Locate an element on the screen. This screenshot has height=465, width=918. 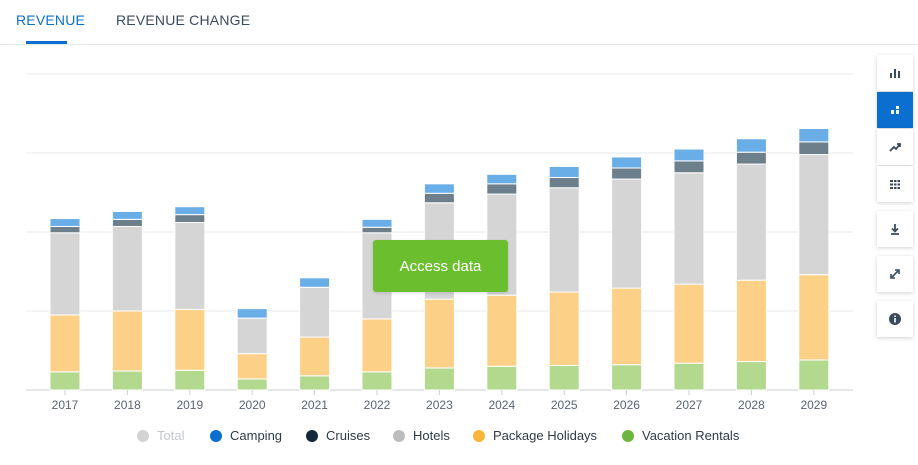
bar-segment-camping-2029 is located at coordinates (814, 135).